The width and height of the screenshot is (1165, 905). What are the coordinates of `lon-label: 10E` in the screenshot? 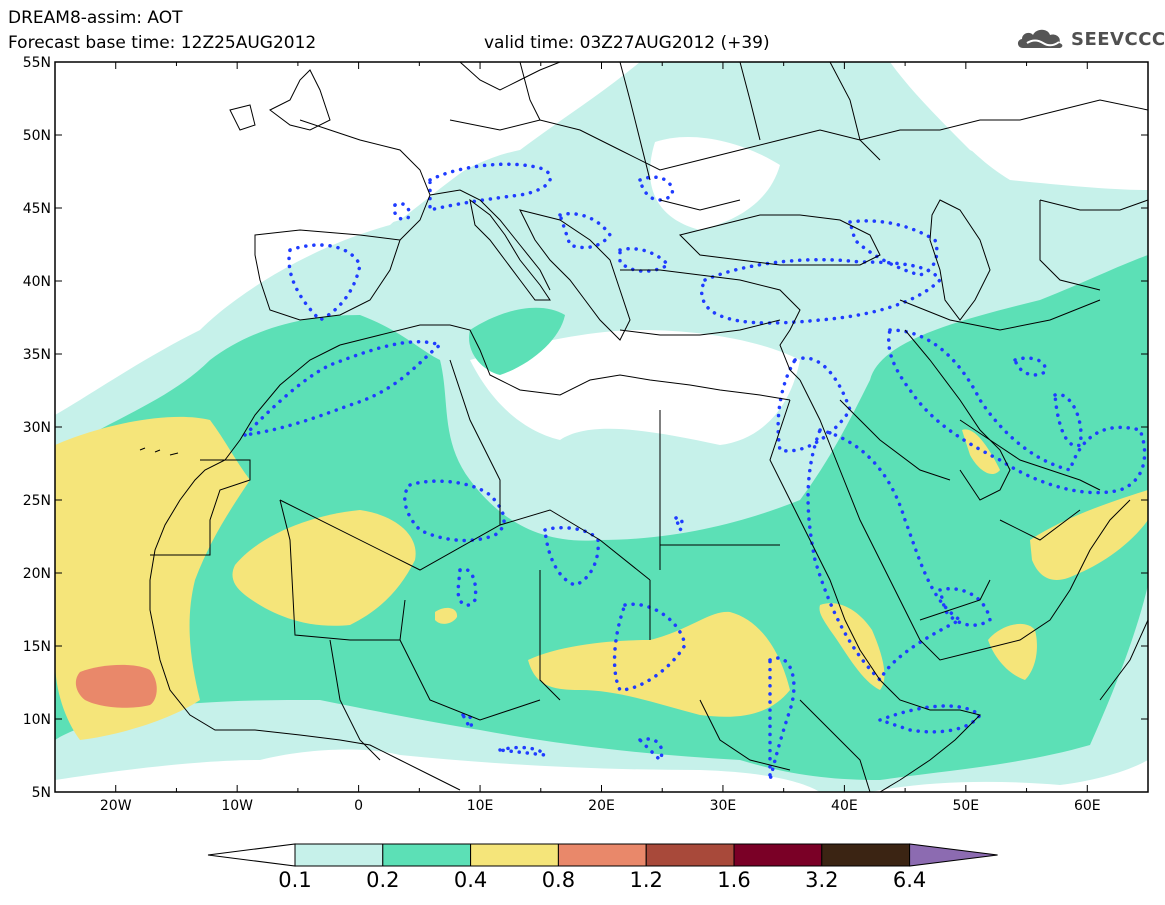 It's located at (480, 806).